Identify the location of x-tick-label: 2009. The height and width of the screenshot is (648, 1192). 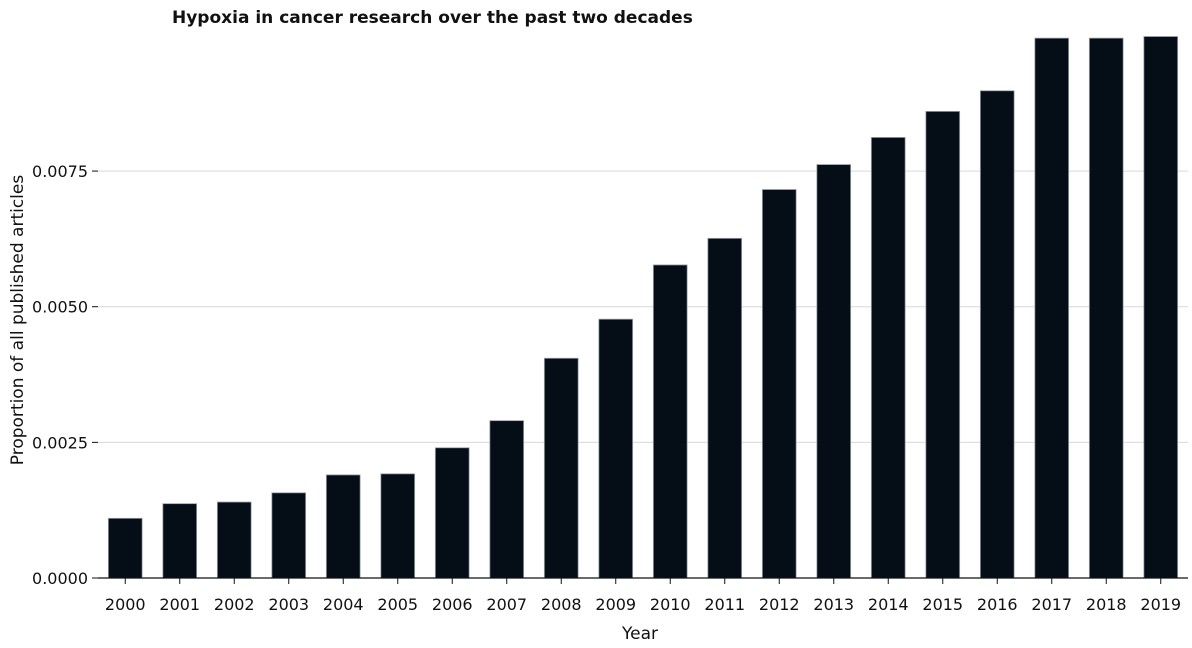
(615, 604).